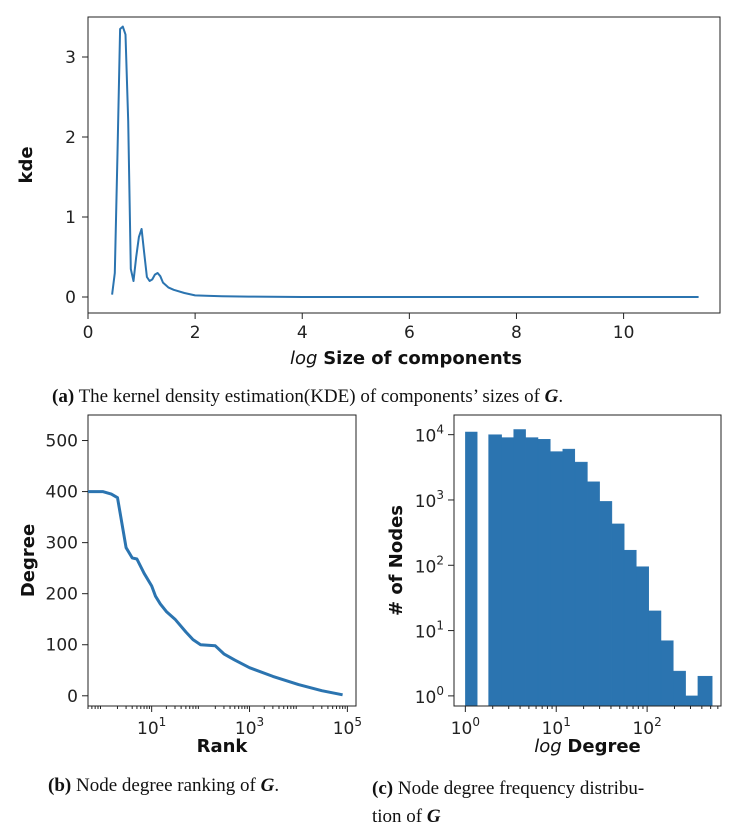  What do you see at coordinates (429, 435) in the screenshot?
I see `chart-c-ytick-label: 10⁴` at bounding box center [429, 435].